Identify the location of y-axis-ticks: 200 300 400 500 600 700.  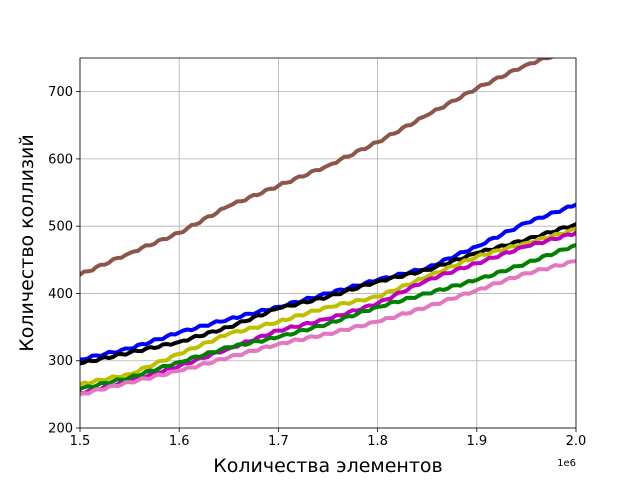
(64, 261).